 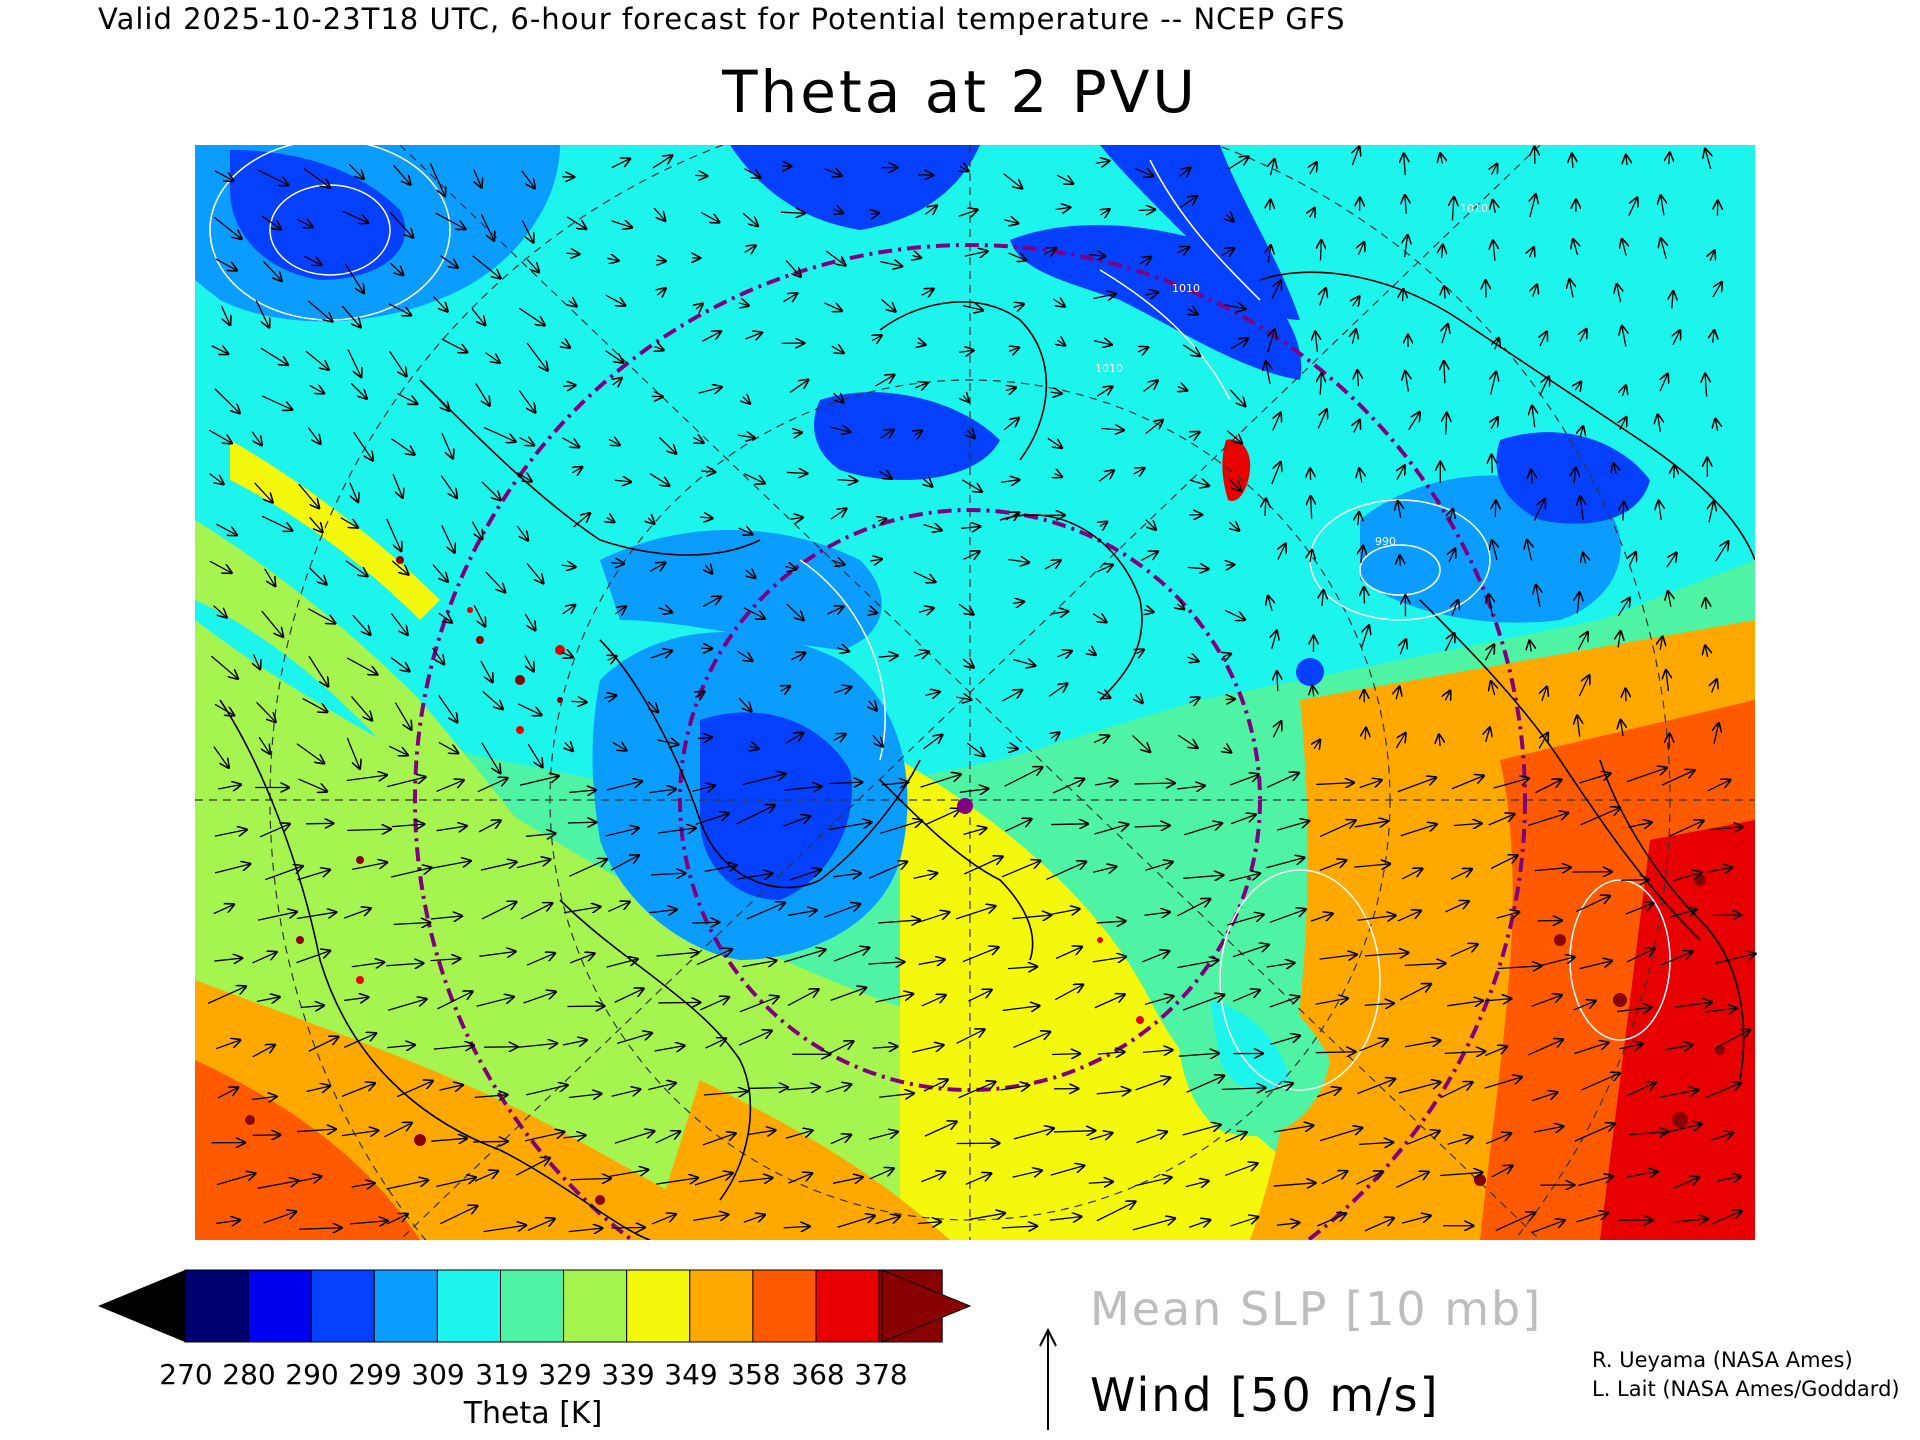 I want to click on colorbar-label: 339, so click(x=628, y=1374).